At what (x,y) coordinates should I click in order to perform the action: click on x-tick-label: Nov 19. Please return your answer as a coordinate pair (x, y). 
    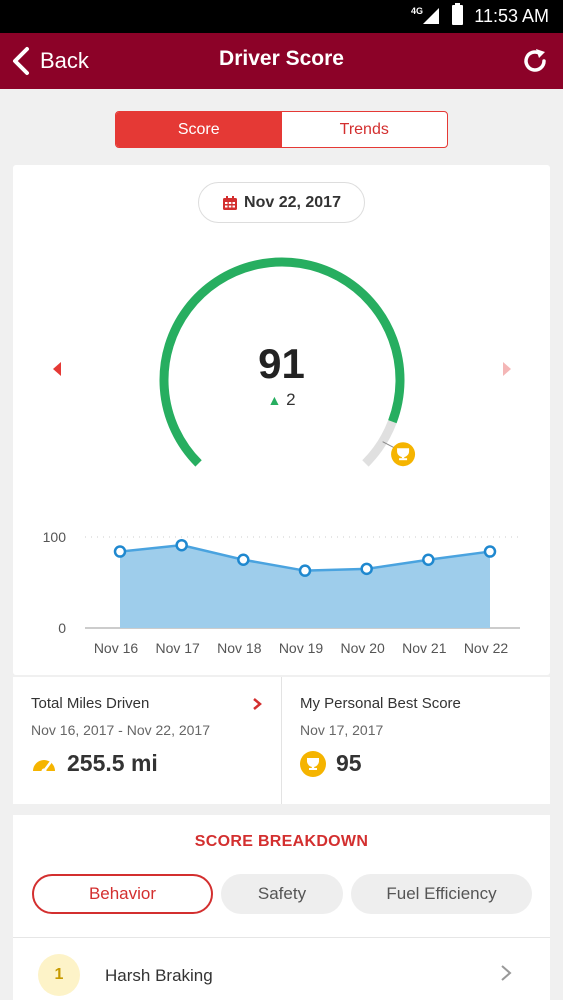
    Looking at the image, I should click on (301, 648).